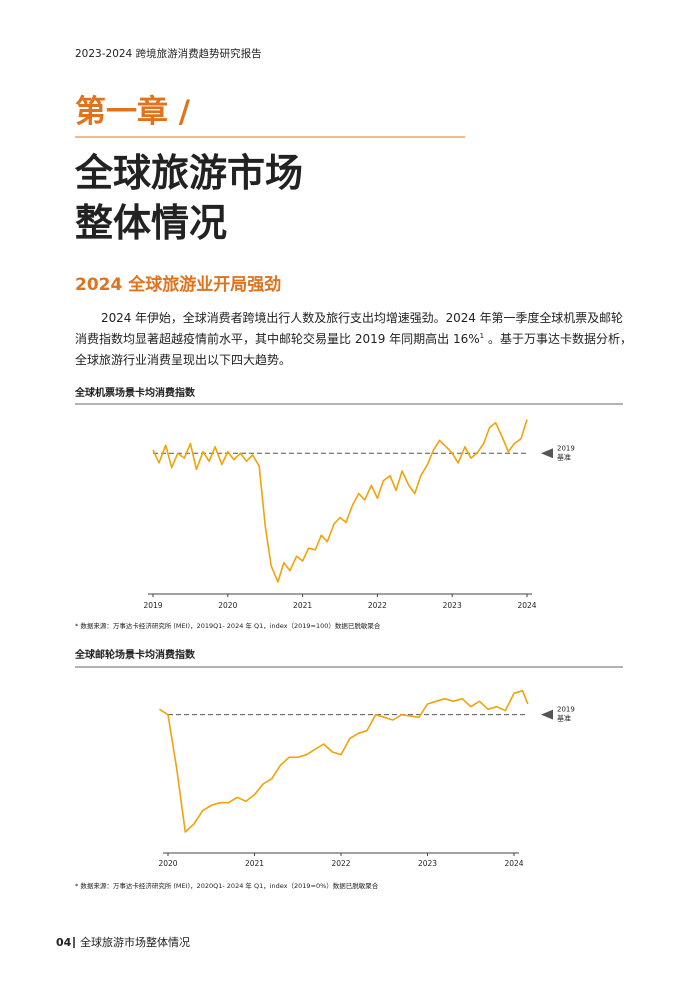  What do you see at coordinates (151, 222) in the screenshot?
I see `title-line: 整体情况` at bounding box center [151, 222].